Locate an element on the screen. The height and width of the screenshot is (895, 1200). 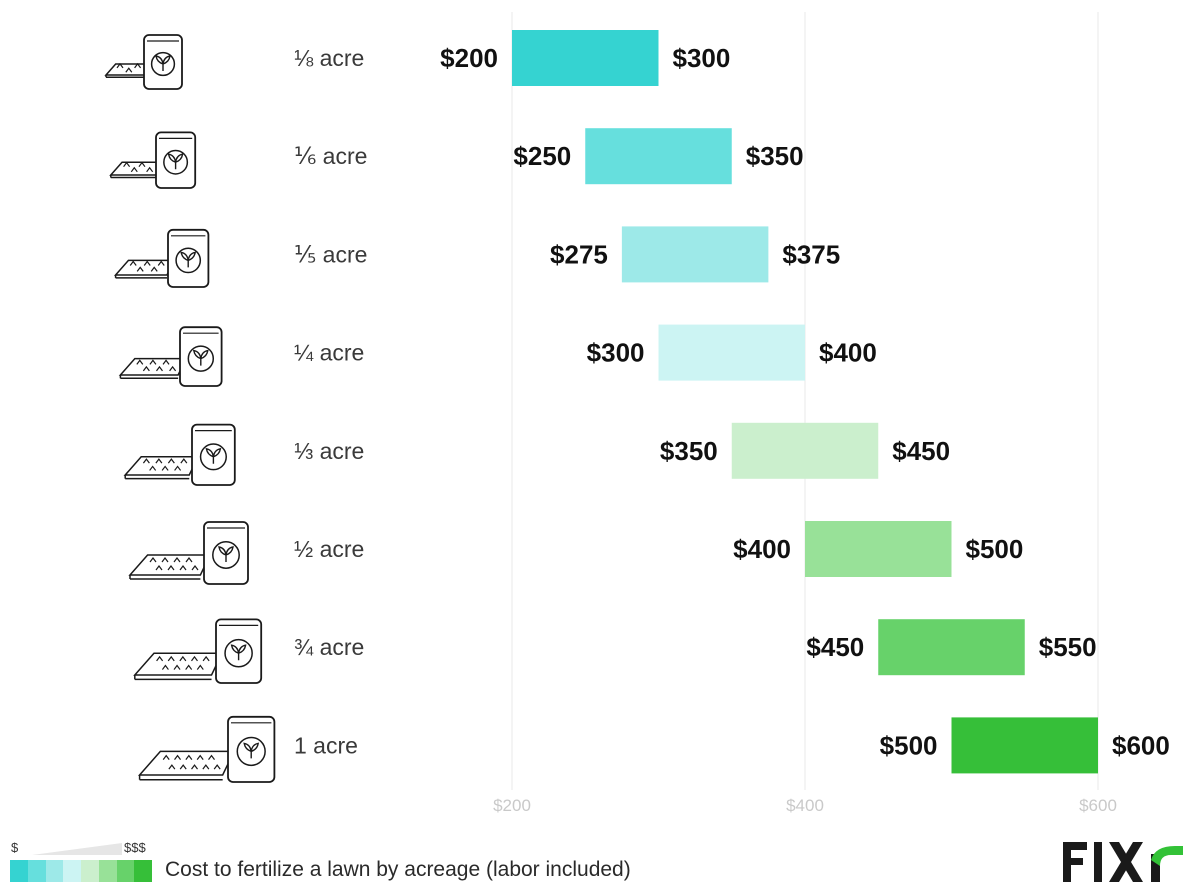
high-value-label: $375 is located at coordinates (811, 254).